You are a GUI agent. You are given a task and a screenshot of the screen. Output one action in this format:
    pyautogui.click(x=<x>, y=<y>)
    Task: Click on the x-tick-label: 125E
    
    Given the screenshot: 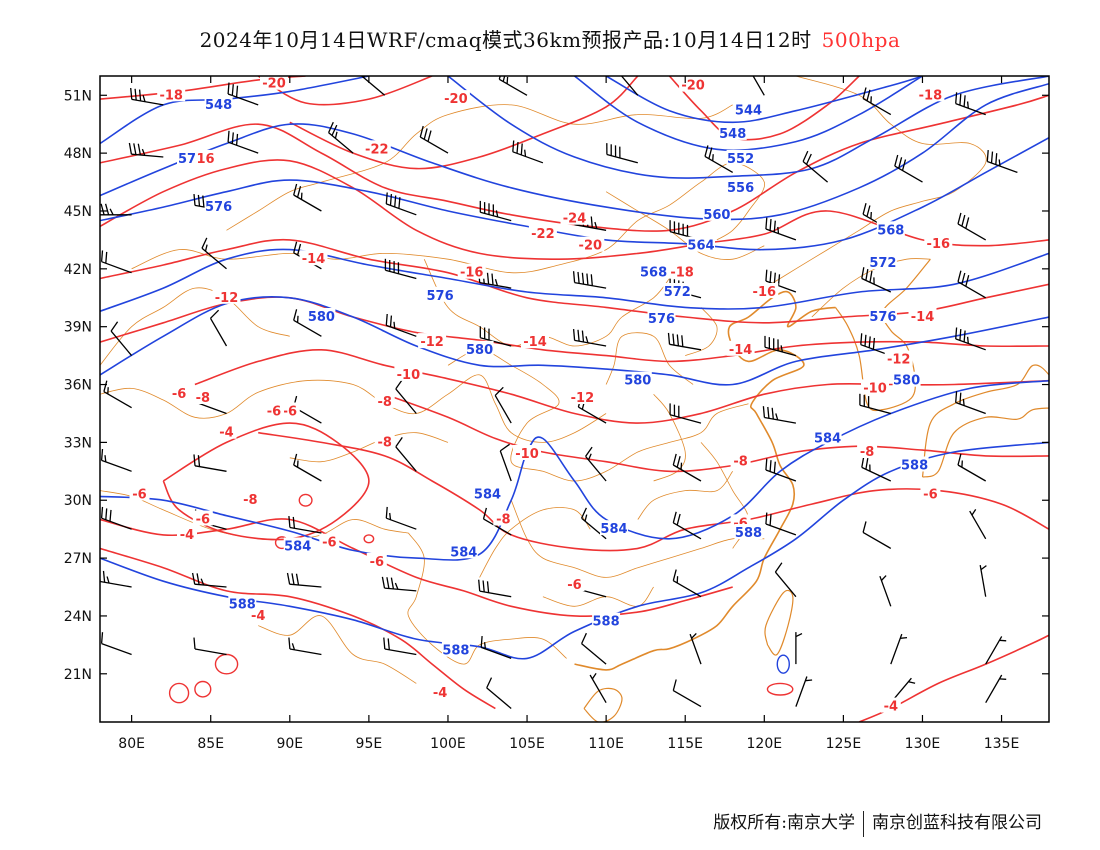 What is the action you would take?
    pyautogui.click(x=844, y=744)
    